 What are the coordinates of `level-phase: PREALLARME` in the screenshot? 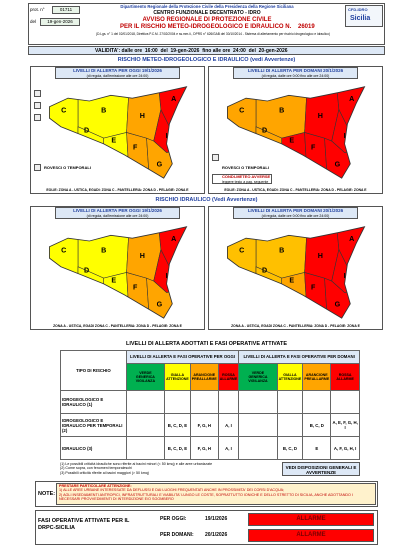 It's located at (204, 378).